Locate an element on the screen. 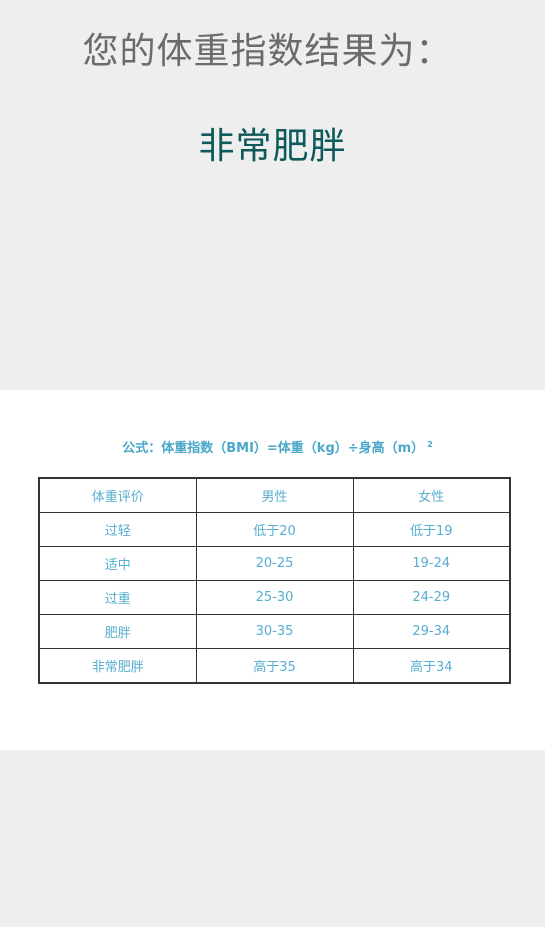 The image size is (545, 927). table-cell-category: 适中 is located at coordinates (117, 563).